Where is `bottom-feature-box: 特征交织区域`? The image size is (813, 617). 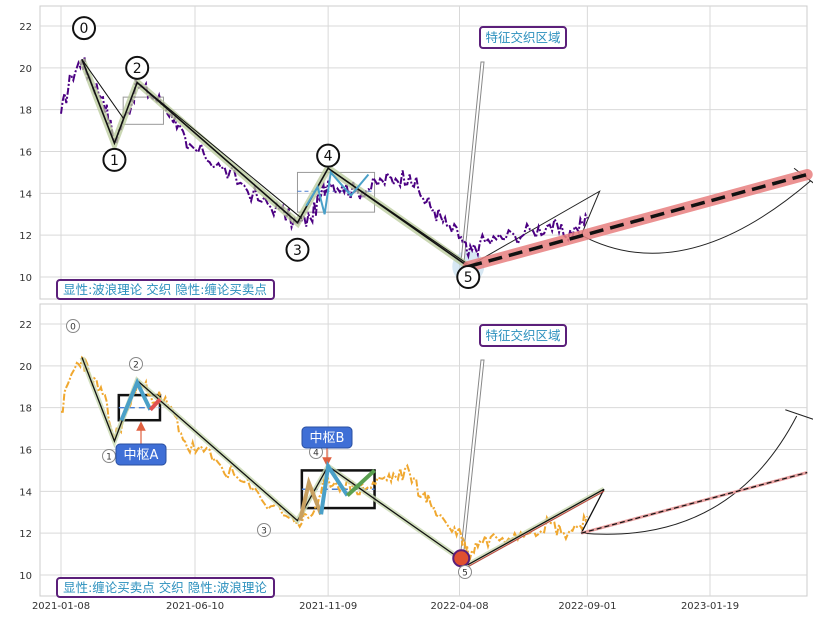 bottom-feature-box: 特征交织区域 is located at coordinates (523, 335).